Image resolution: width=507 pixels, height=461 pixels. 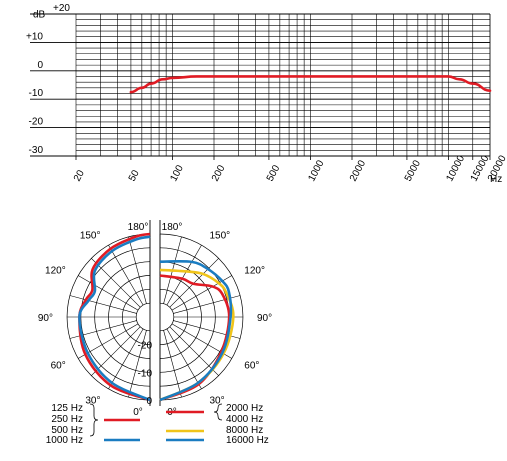 What do you see at coordinates (79, 175) in the screenshot?
I see `x-tick-label: 20` at bounding box center [79, 175].